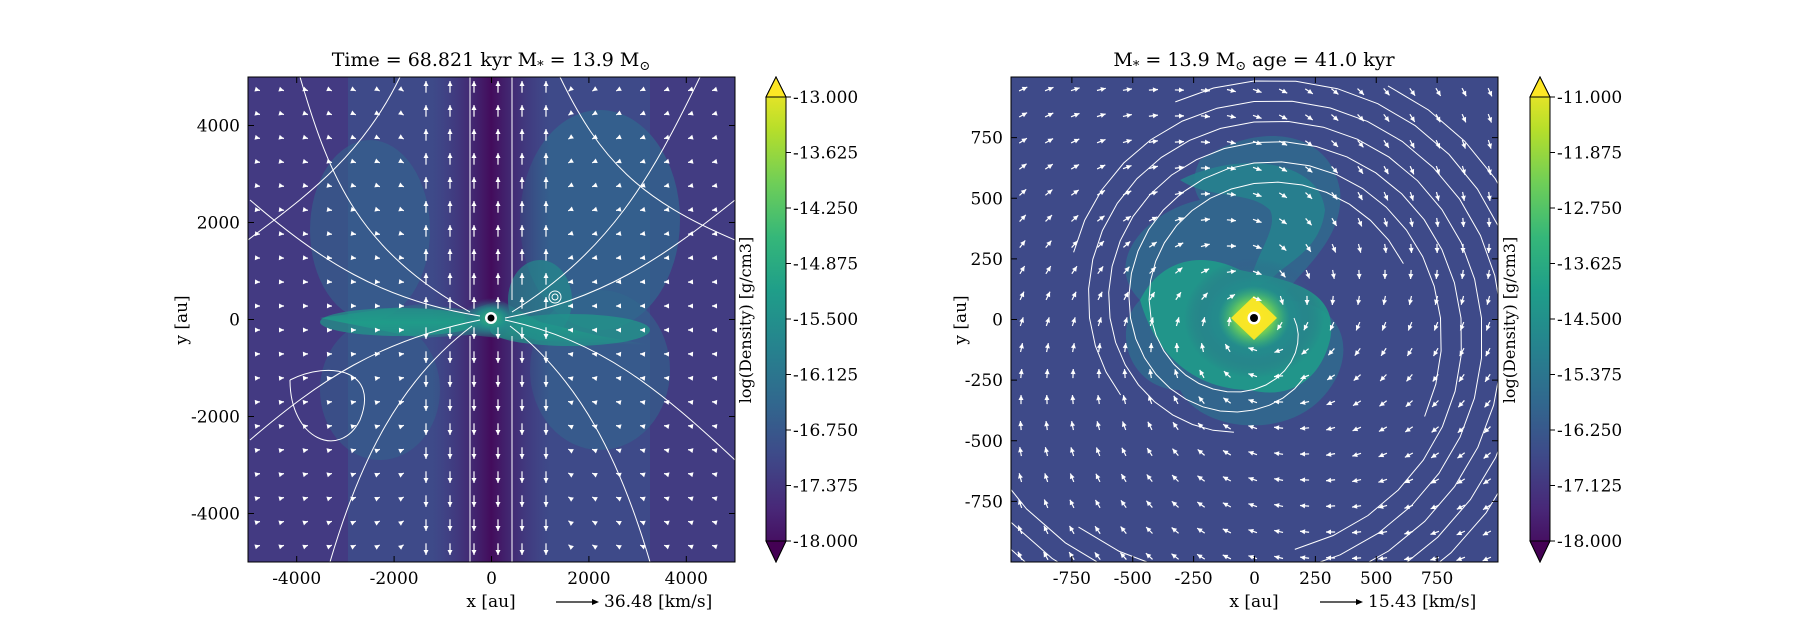 The width and height of the screenshot is (1800, 630). What do you see at coordinates (1133, 579) in the screenshot?
I see `x-tick-label: -500` at bounding box center [1133, 579].